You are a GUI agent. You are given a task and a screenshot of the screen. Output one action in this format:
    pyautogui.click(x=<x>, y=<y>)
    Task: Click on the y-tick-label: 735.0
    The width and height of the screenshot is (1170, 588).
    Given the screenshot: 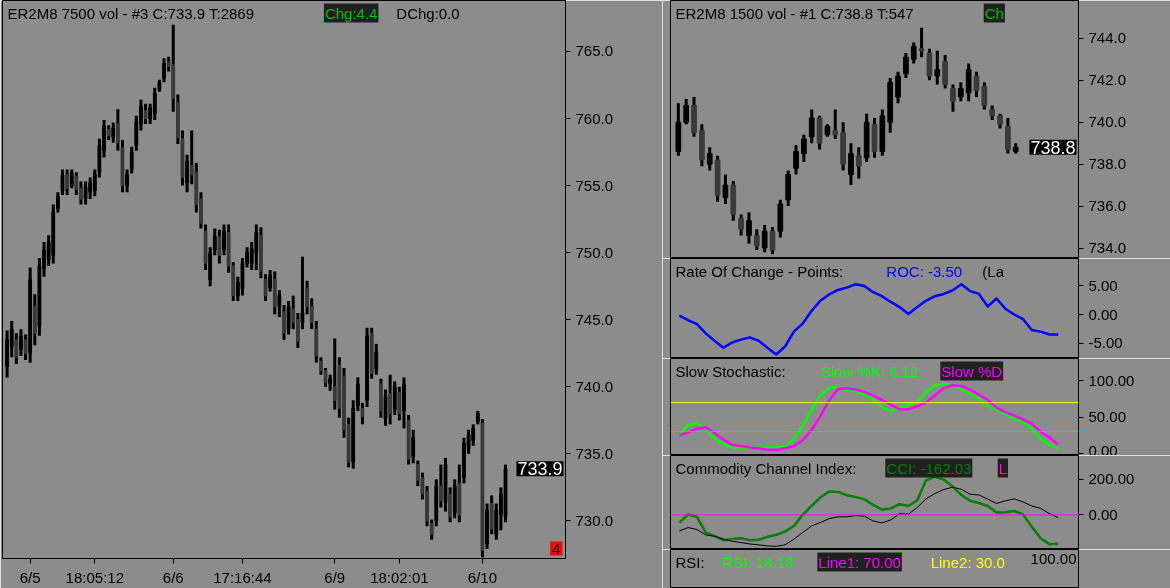 What is the action you would take?
    pyautogui.click(x=594, y=453)
    